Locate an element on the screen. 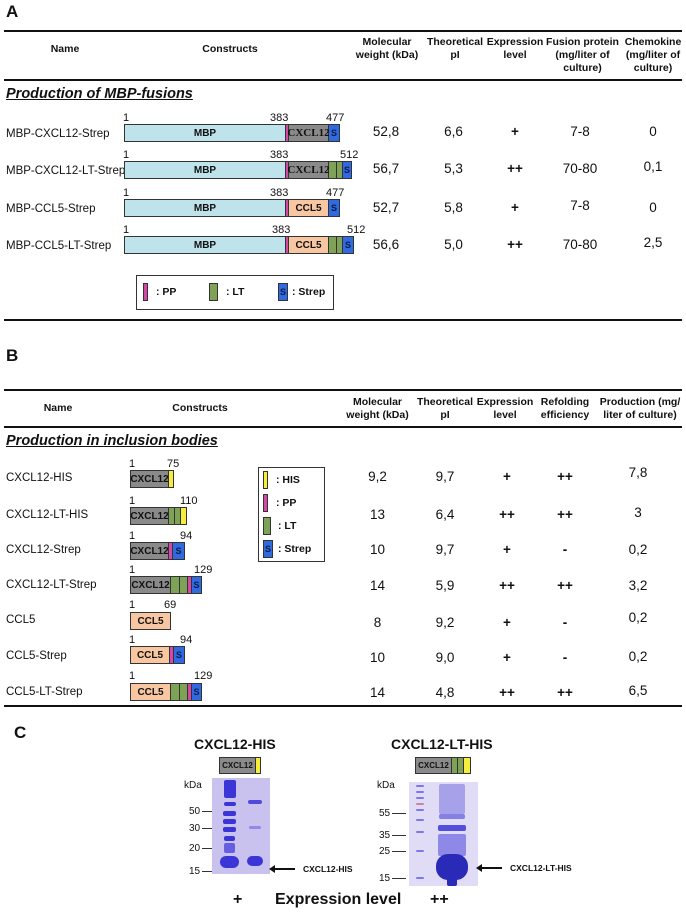  position-end: 110 is located at coordinates (189, 501).